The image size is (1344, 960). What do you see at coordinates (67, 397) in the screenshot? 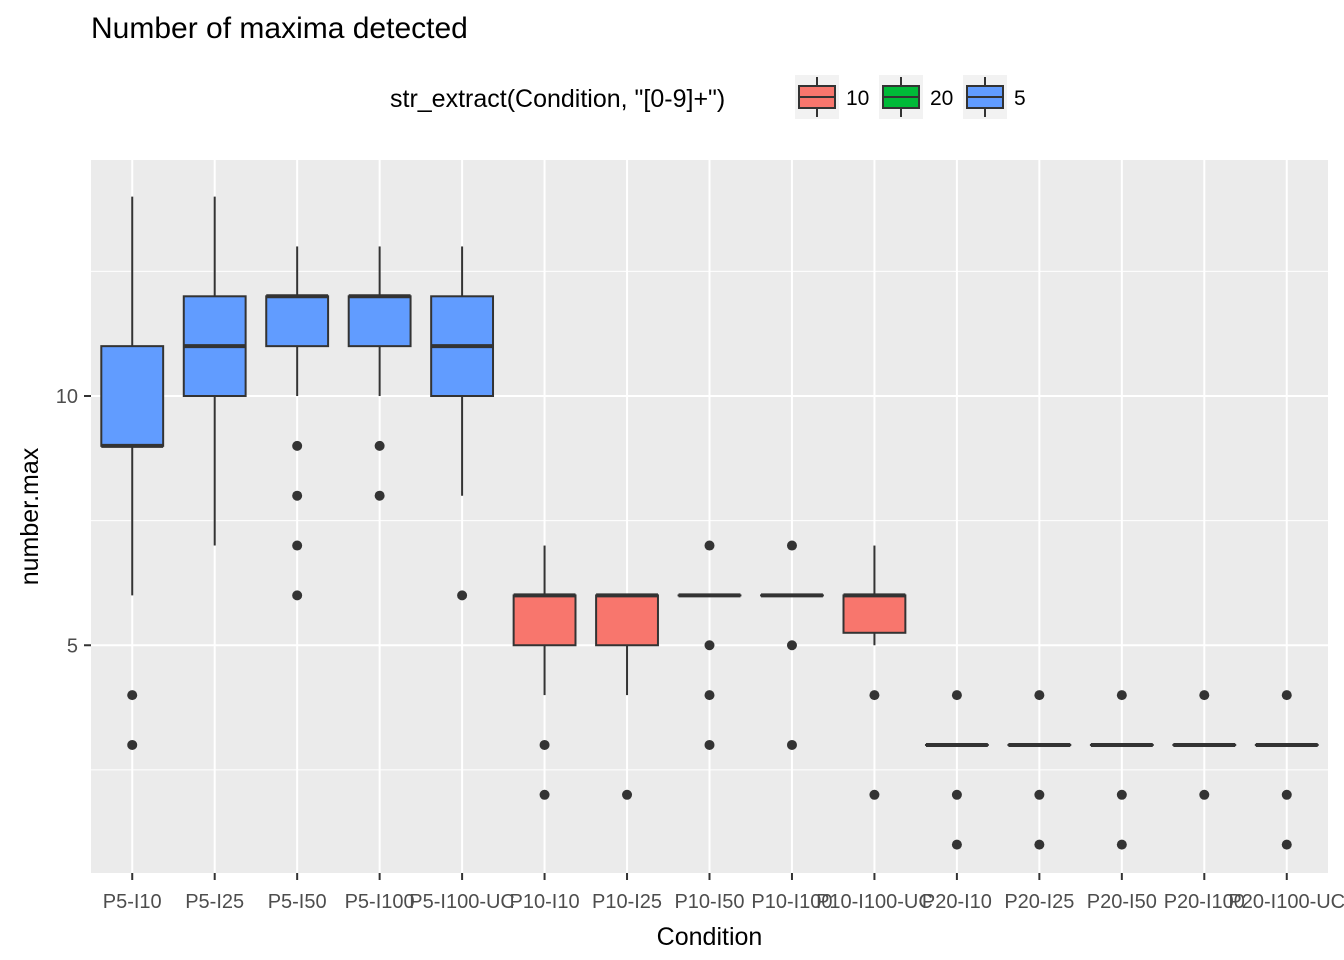
I see `y-tick-label: 10` at bounding box center [67, 397].